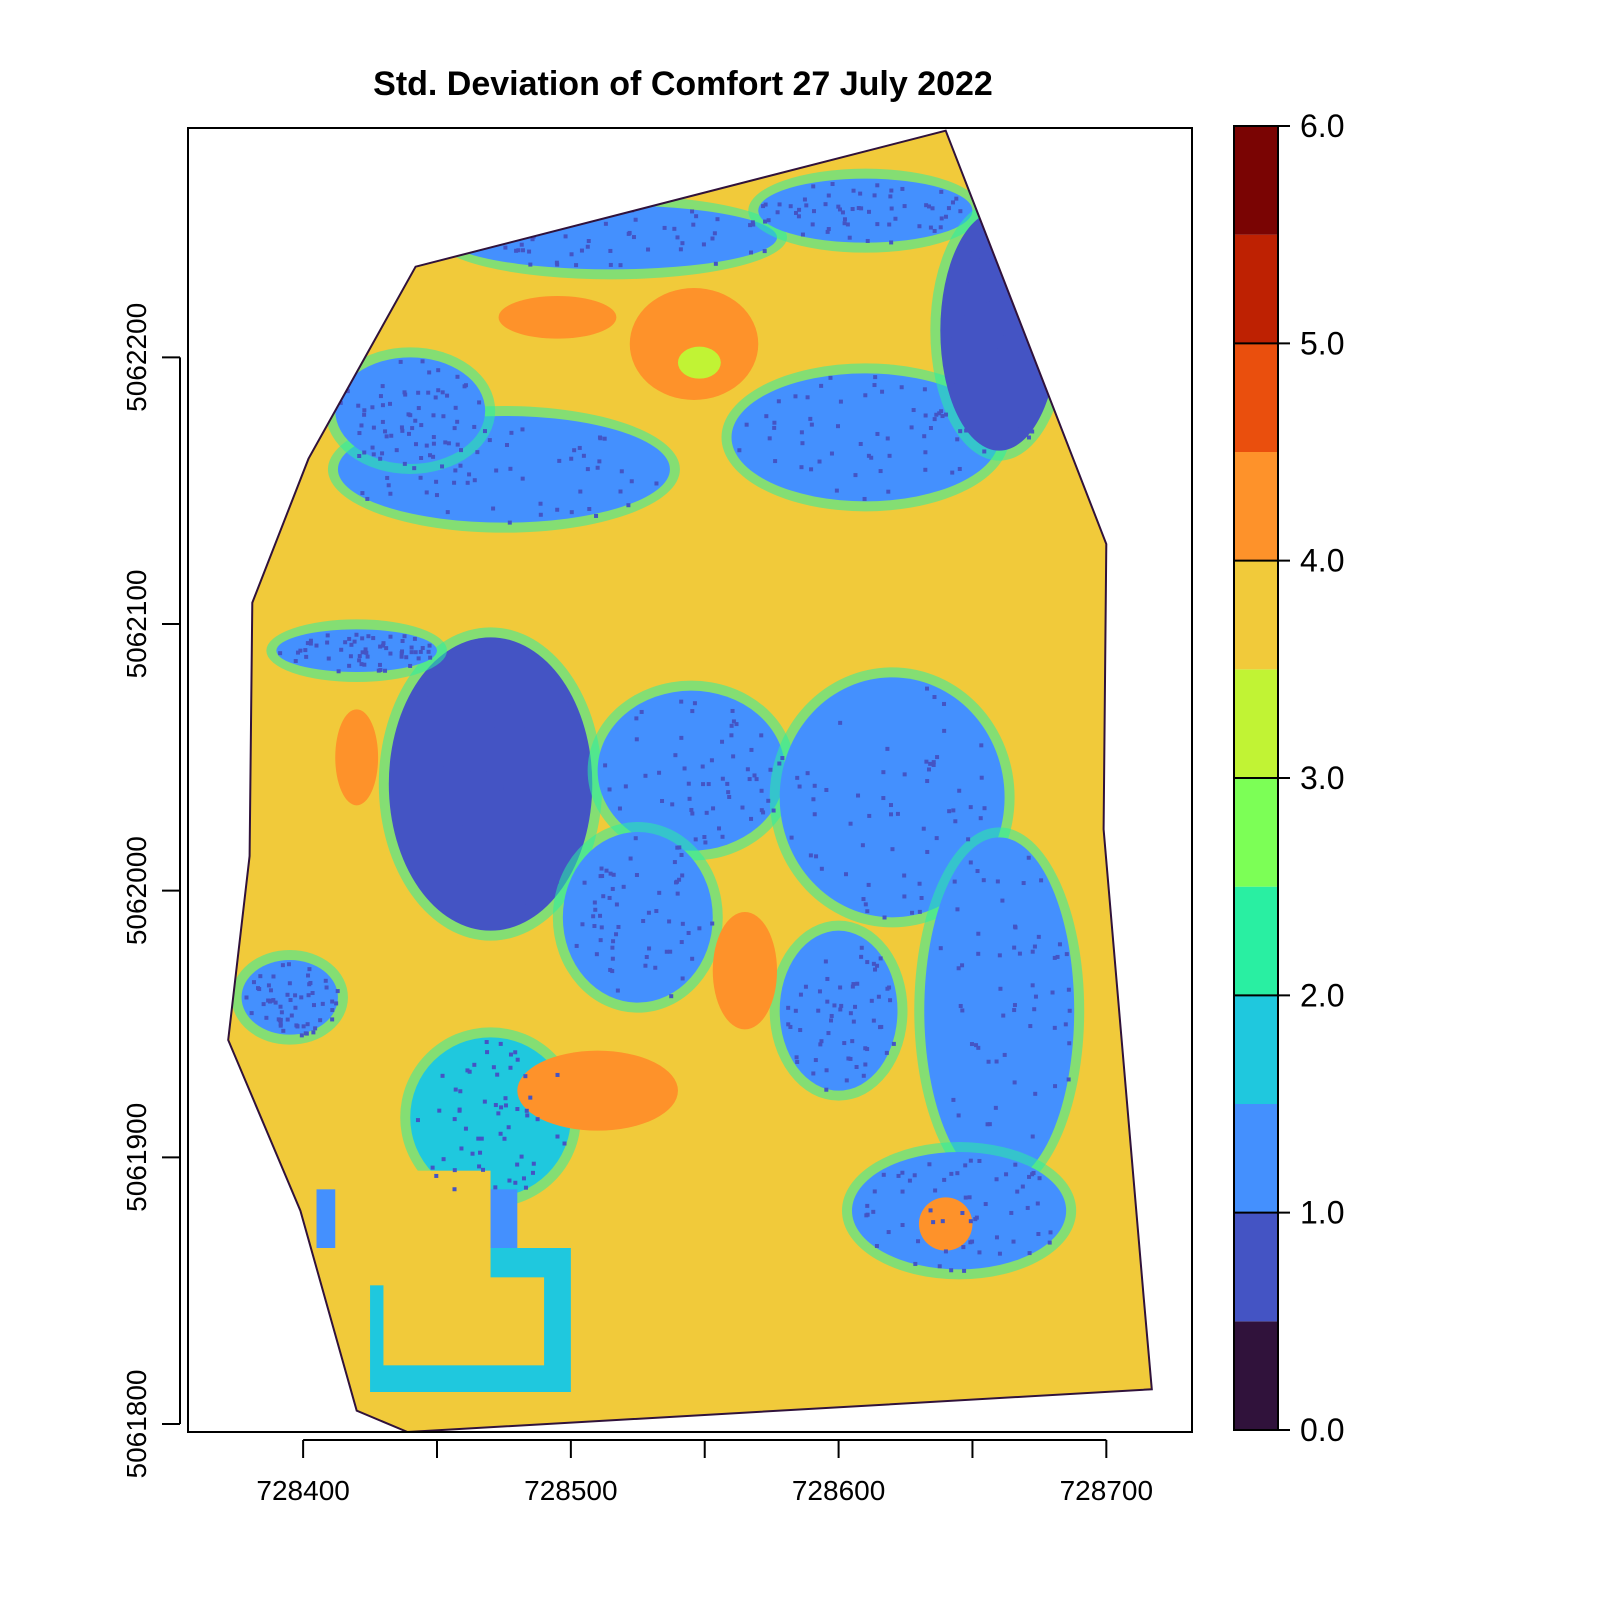  I want to click on legend-swatch, so click(1256, 1158).